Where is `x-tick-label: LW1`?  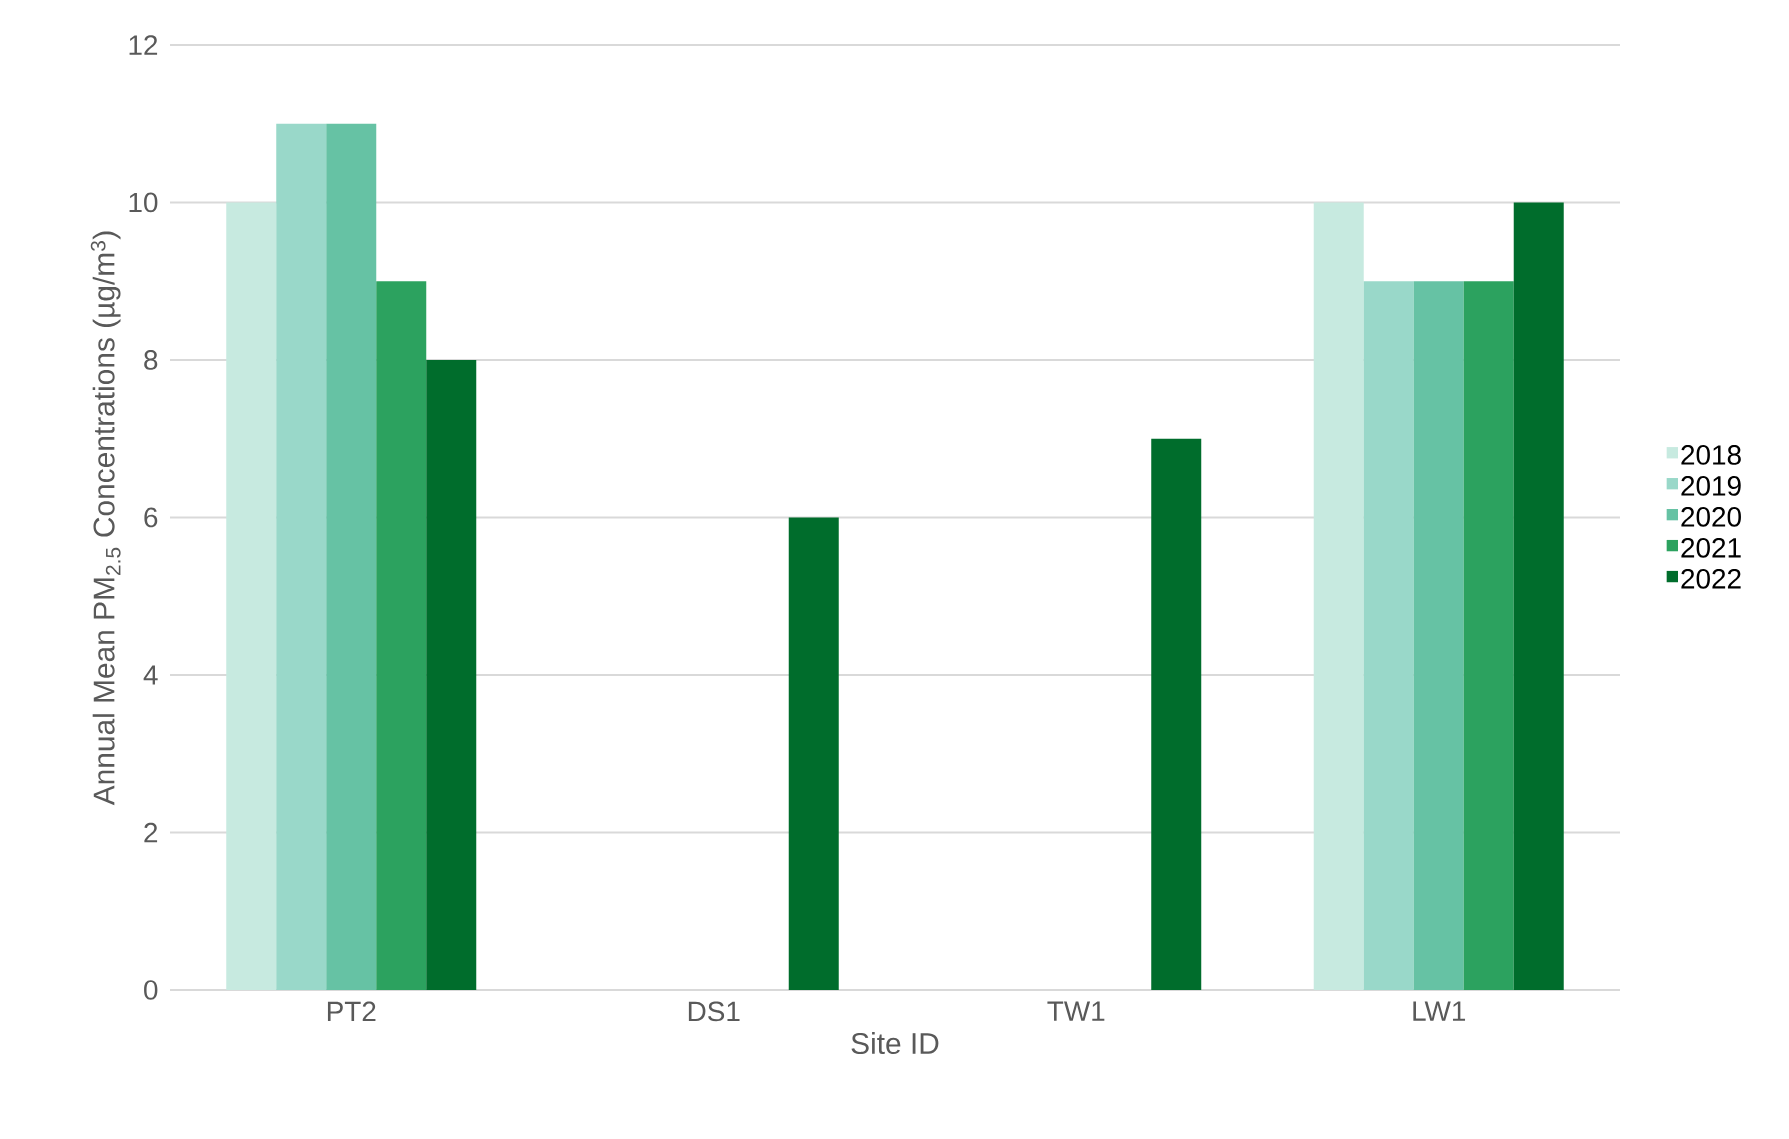
x-tick-label: LW1 is located at coordinates (1439, 1011).